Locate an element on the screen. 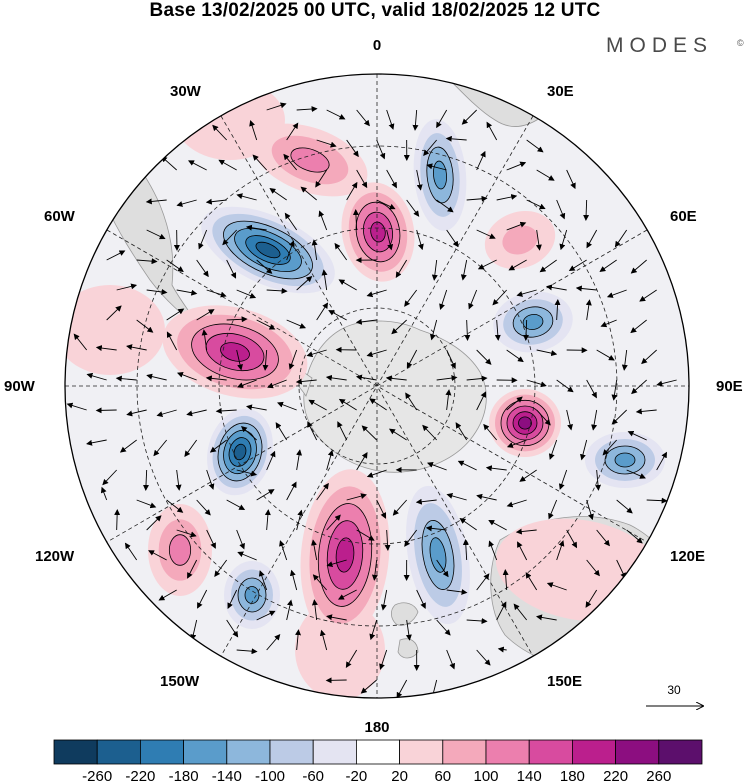 The height and width of the screenshot is (783, 750). colorbar-tick-label: 60 is located at coordinates (442, 775).